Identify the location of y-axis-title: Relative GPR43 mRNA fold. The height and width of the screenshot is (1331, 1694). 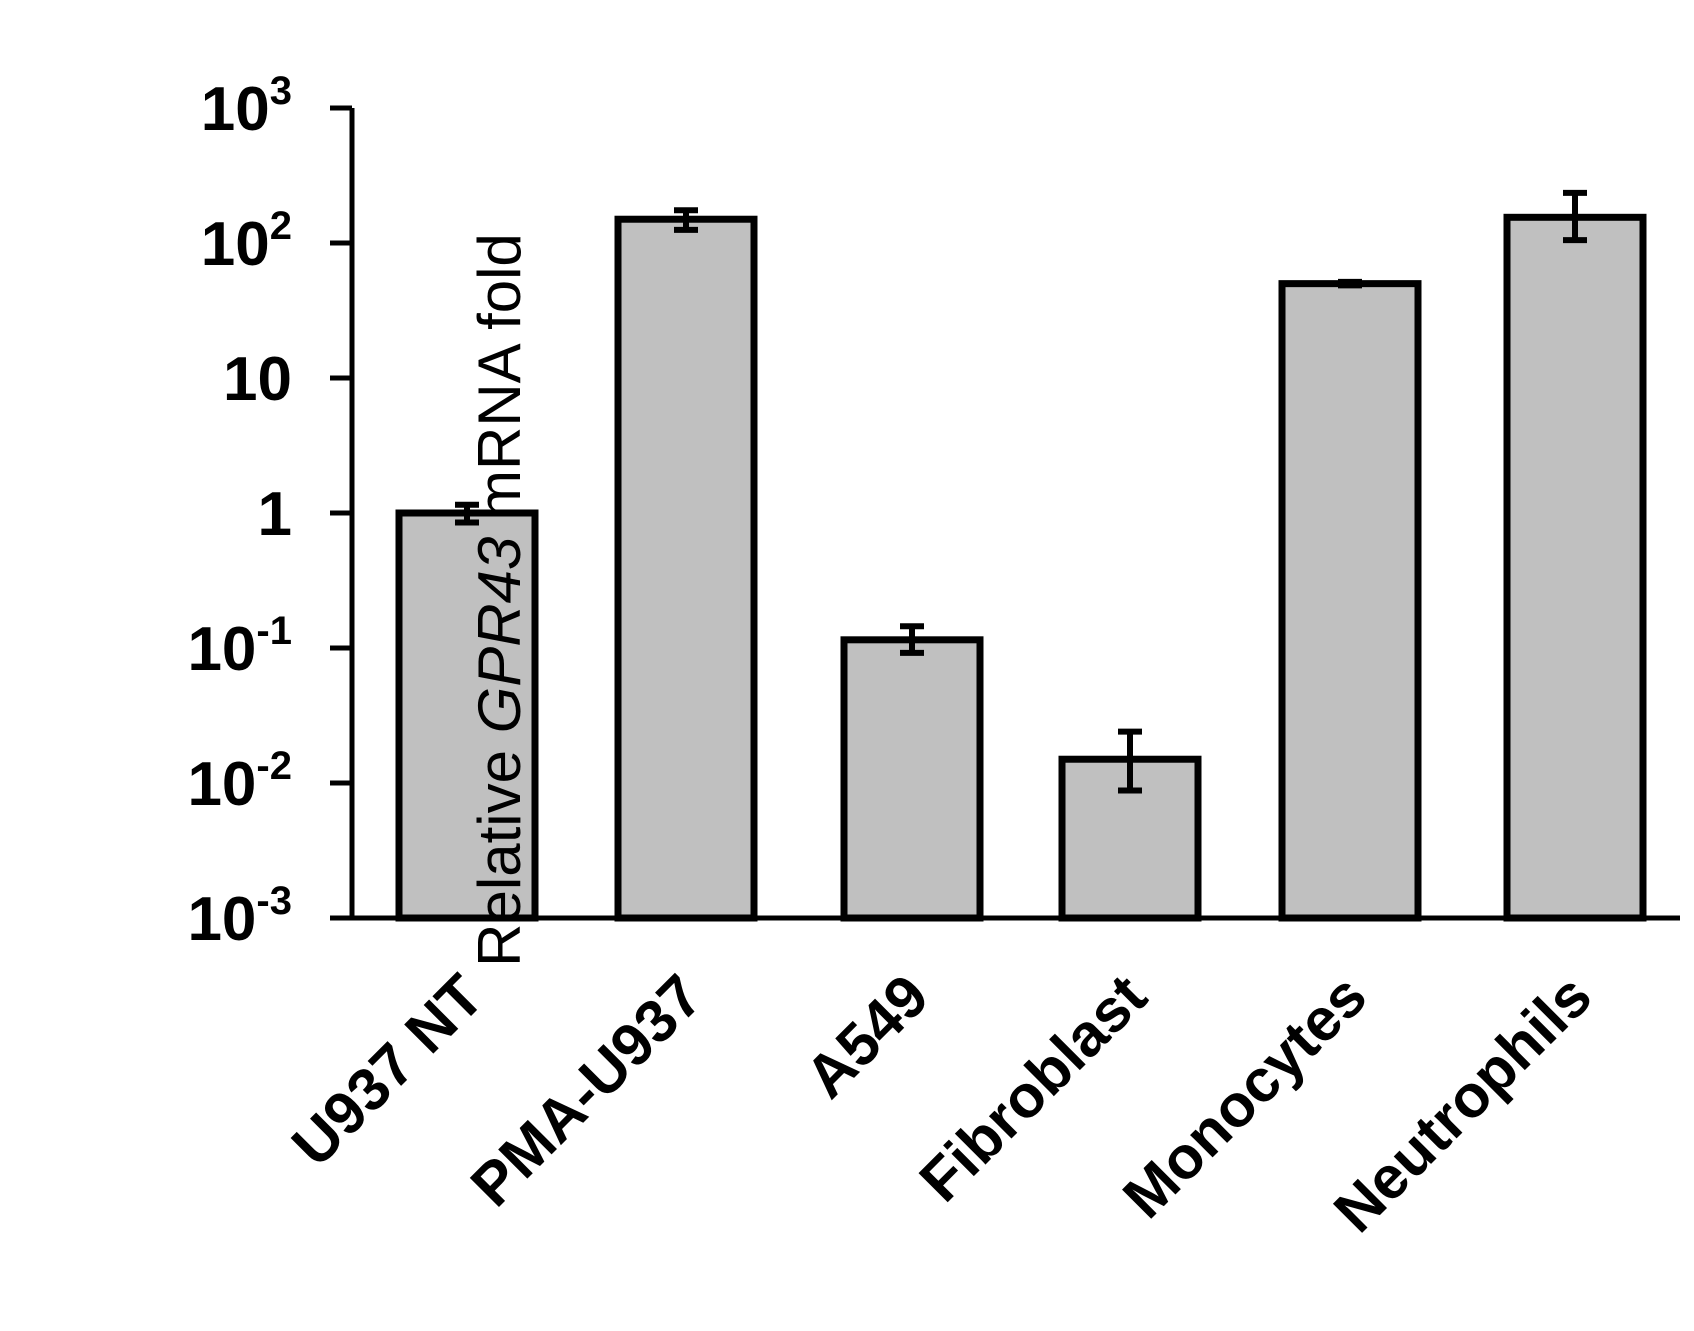
(499, 600).